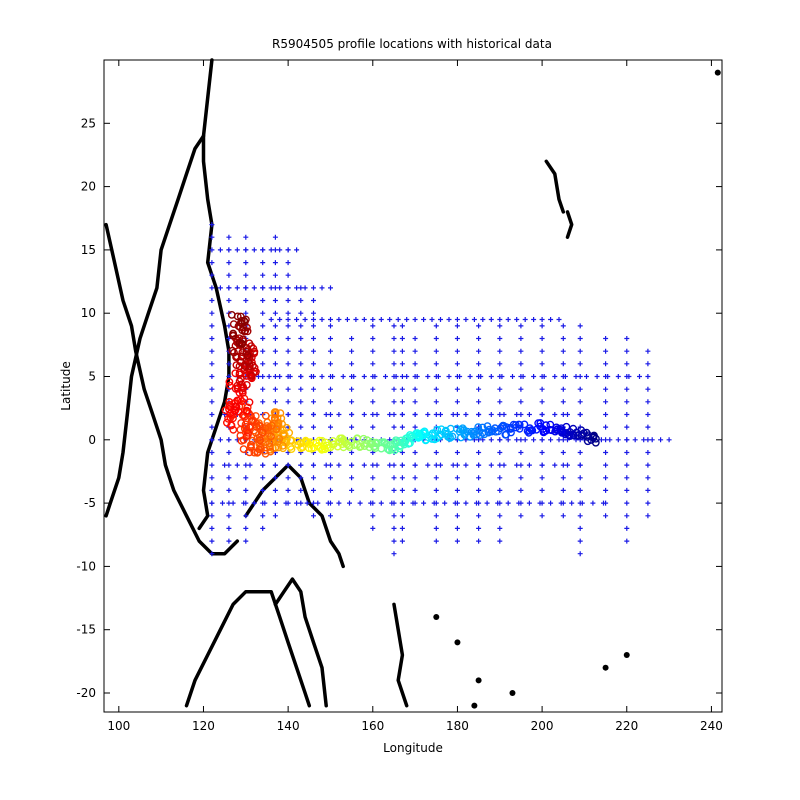 The image size is (800, 800). Describe the element at coordinates (88, 123) in the screenshot. I see `y-tick-label: 25` at that location.